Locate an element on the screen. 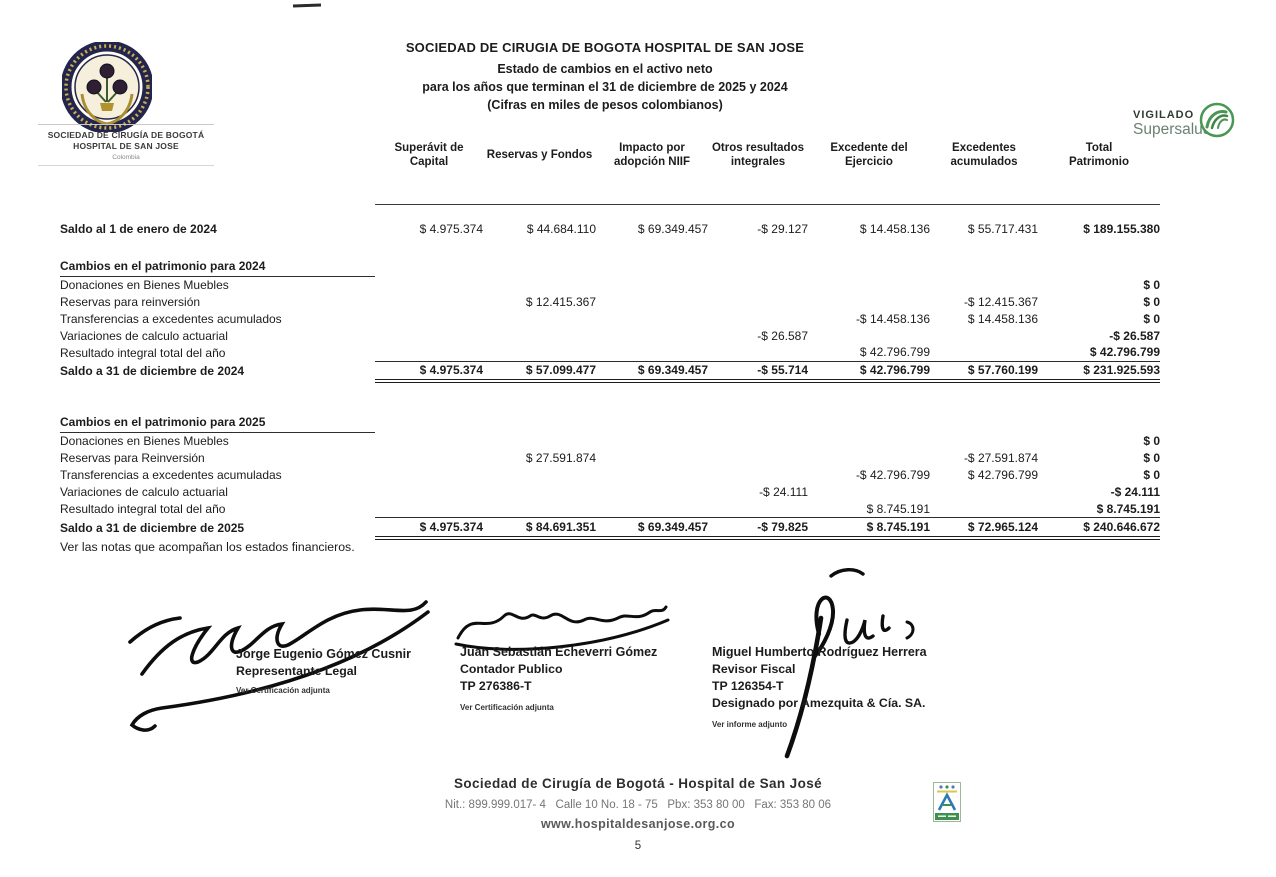  cell: $ 14.458.136 is located at coordinates (894, 228).